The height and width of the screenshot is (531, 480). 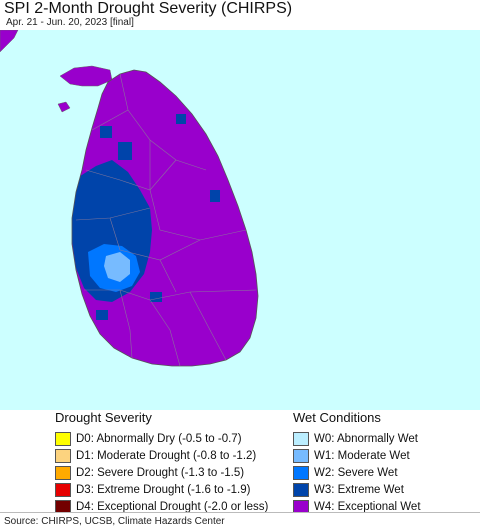 I want to click on legend-label-w2: W2: Severe Wet, so click(x=356, y=472).